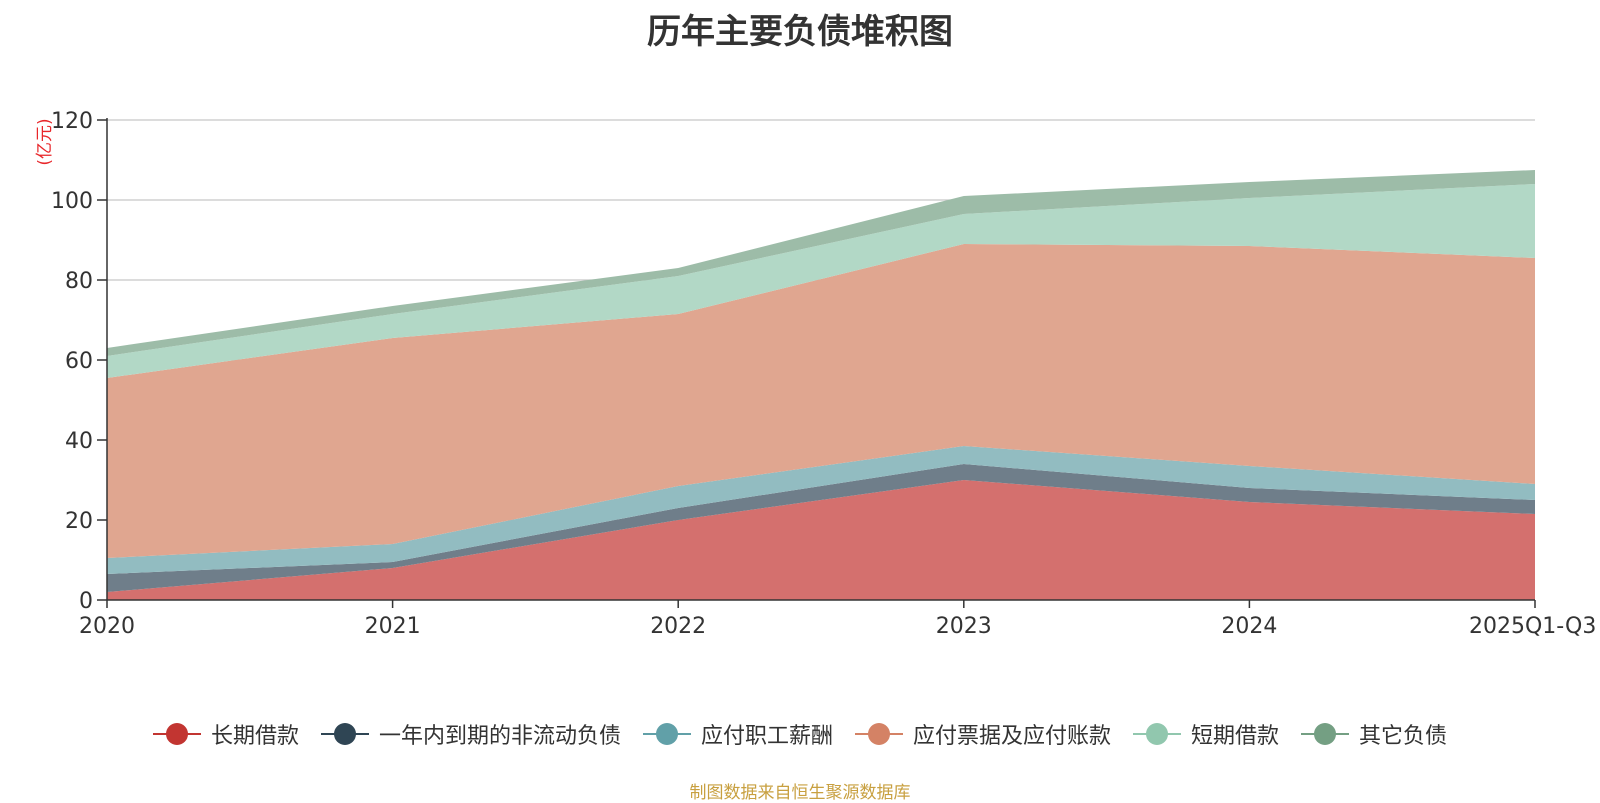 The width and height of the screenshot is (1600, 803). What do you see at coordinates (678, 626) in the screenshot?
I see `x-tick-label: 2022` at bounding box center [678, 626].